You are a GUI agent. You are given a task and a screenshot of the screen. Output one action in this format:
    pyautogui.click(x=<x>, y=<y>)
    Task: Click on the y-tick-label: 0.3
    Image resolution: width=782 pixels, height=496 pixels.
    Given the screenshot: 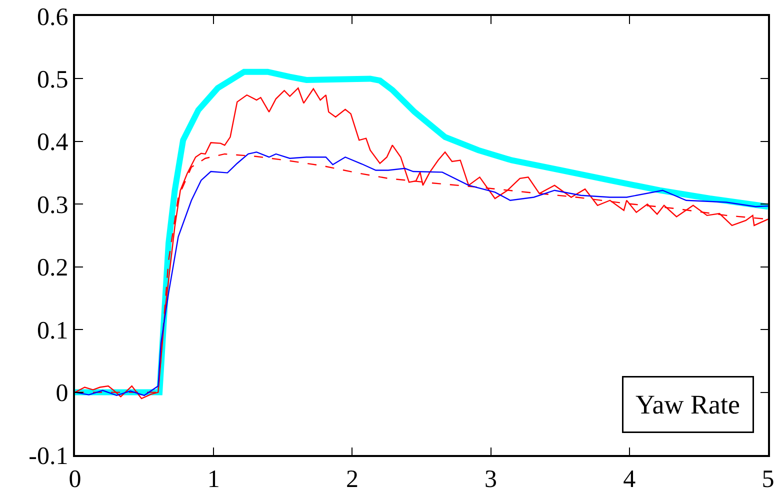 What is the action you would take?
    pyautogui.click(x=52, y=205)
    